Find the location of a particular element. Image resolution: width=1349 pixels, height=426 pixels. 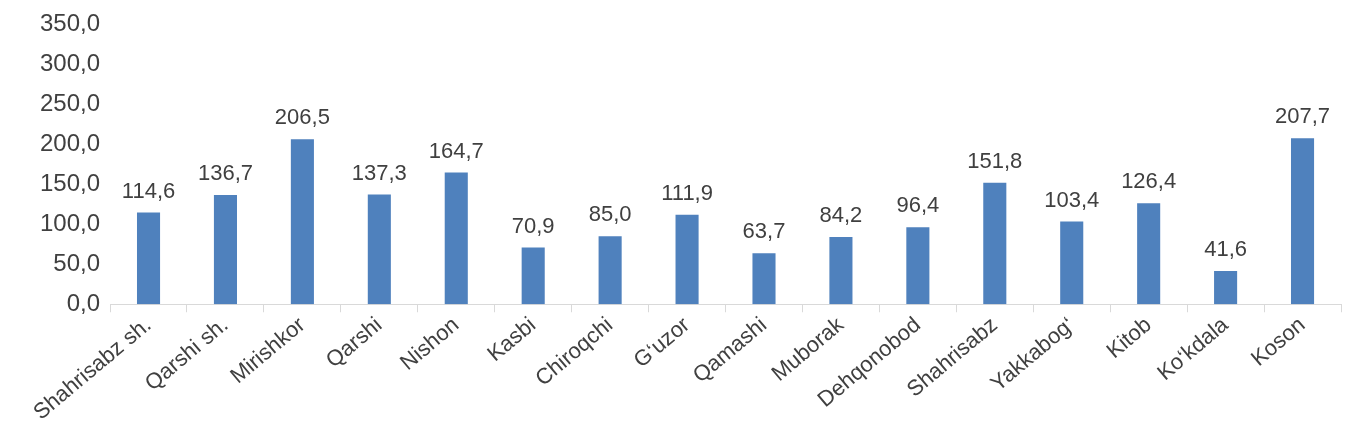

data-label: 63,7 is located at coordinates (764, 231).